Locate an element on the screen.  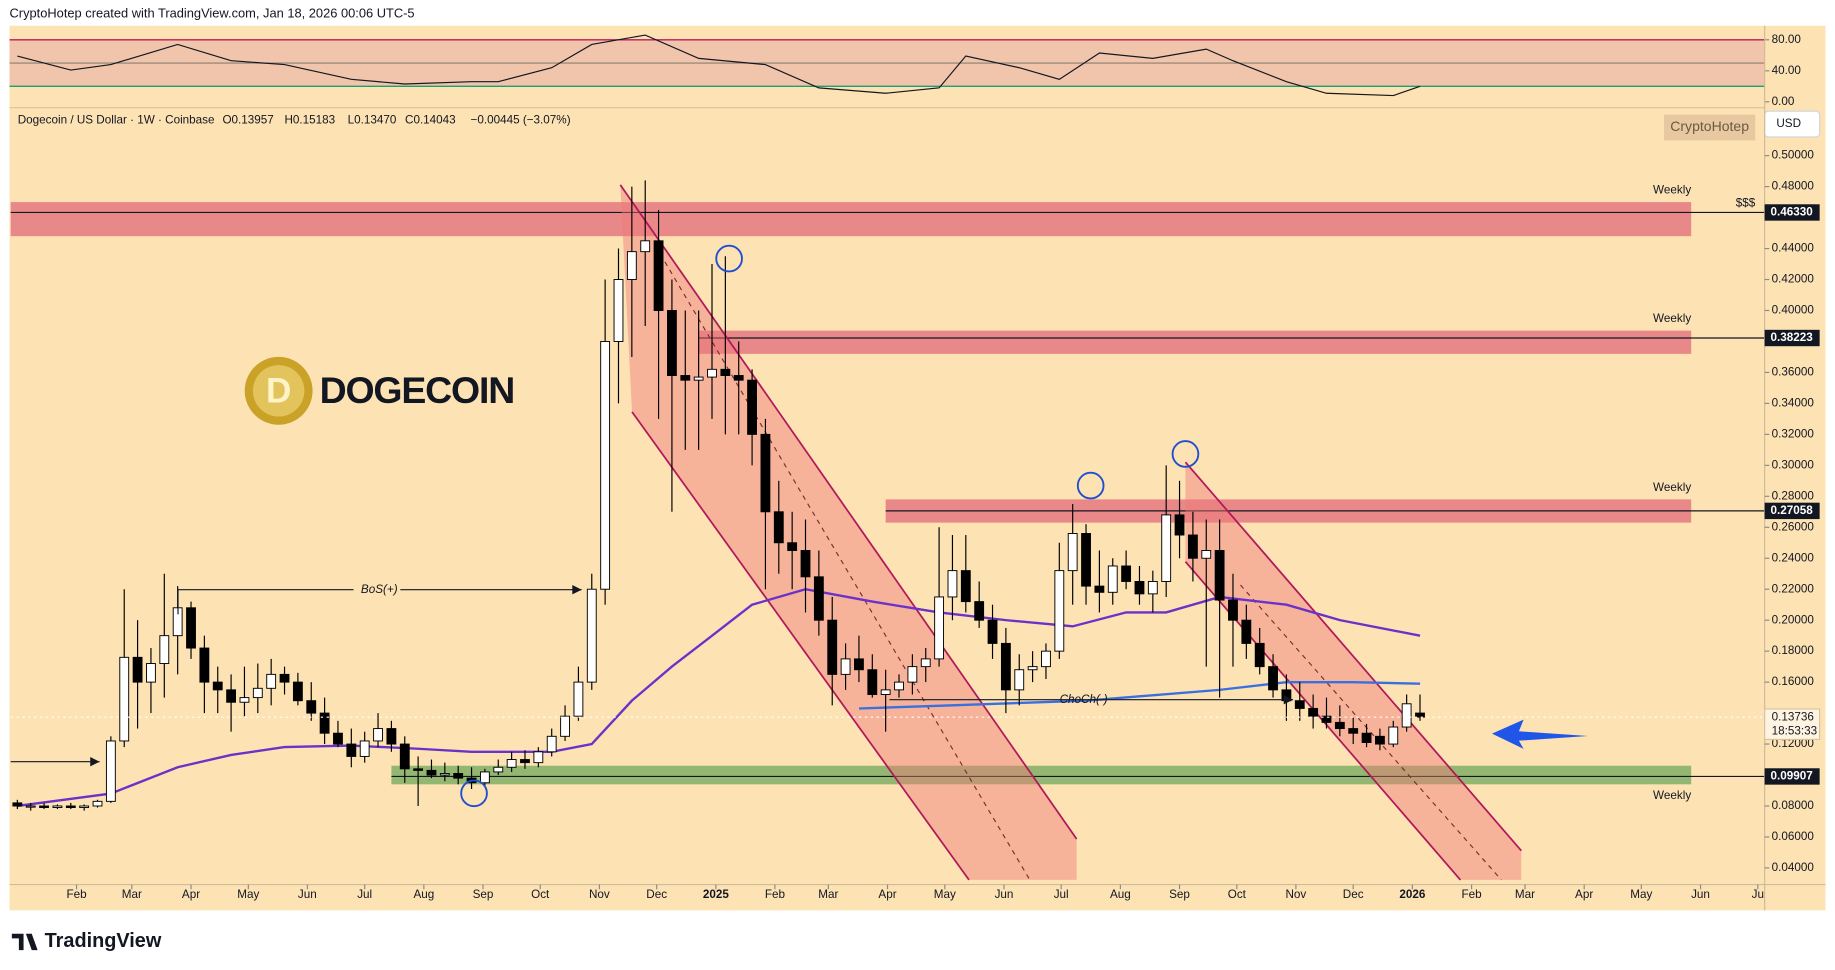
x-tick-label: May is located at coordinates (1641, 894).